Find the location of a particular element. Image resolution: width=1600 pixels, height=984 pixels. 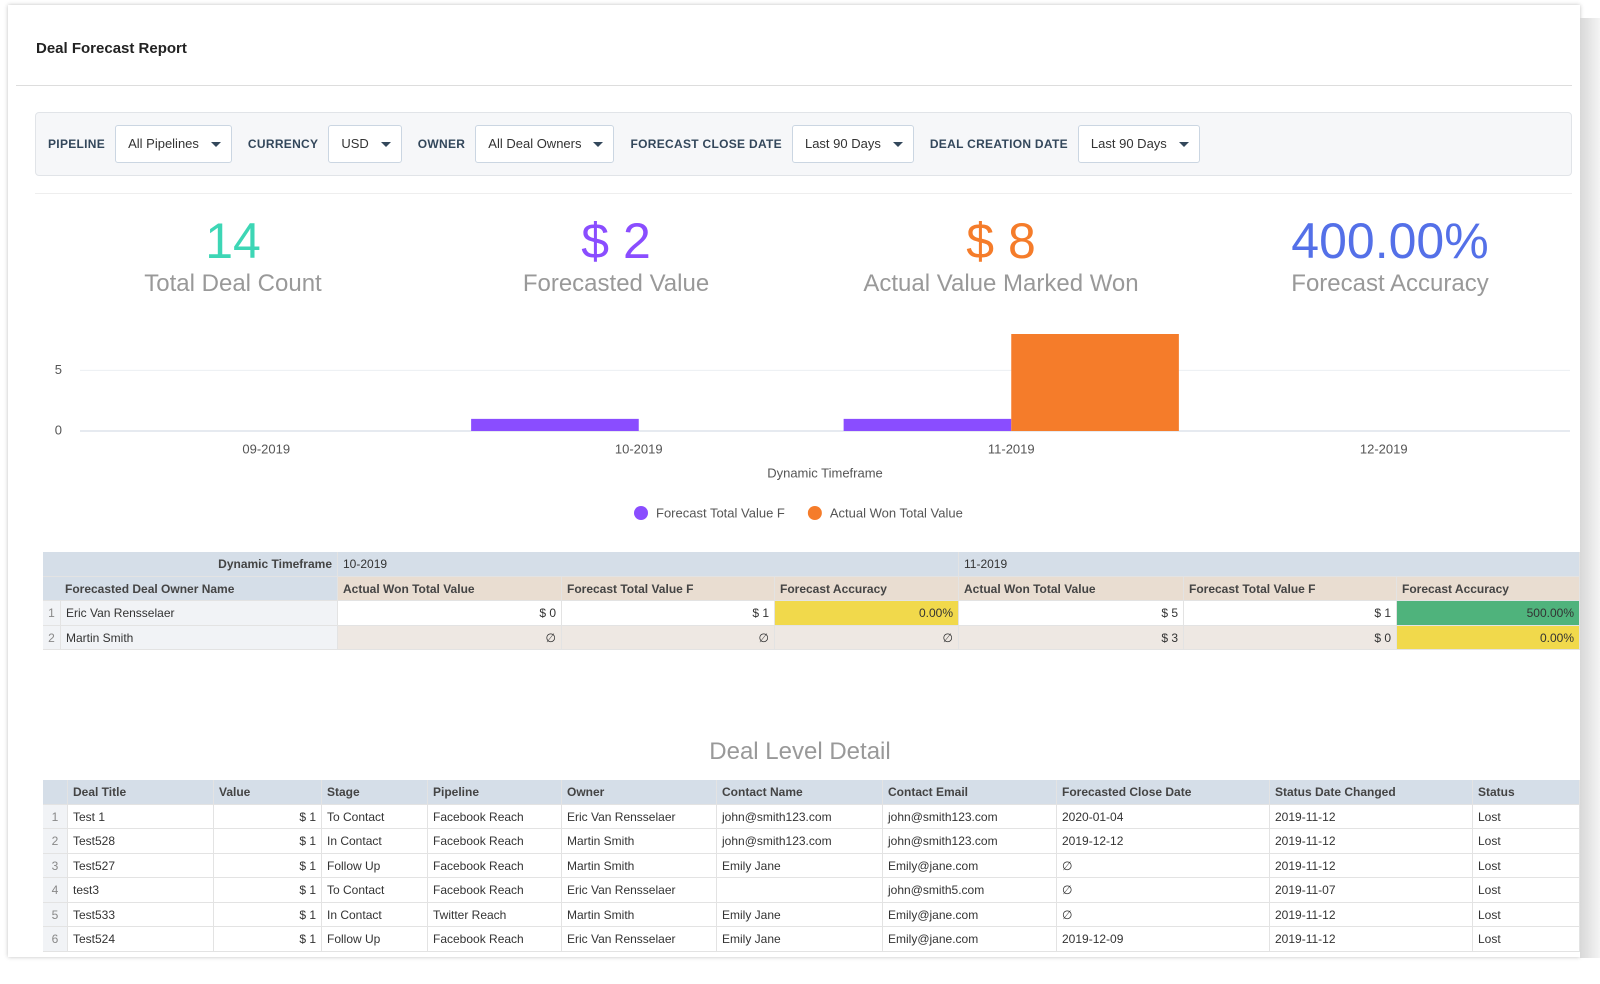

kpi-label: Forecasted Value is located at coordinates (616, 283).